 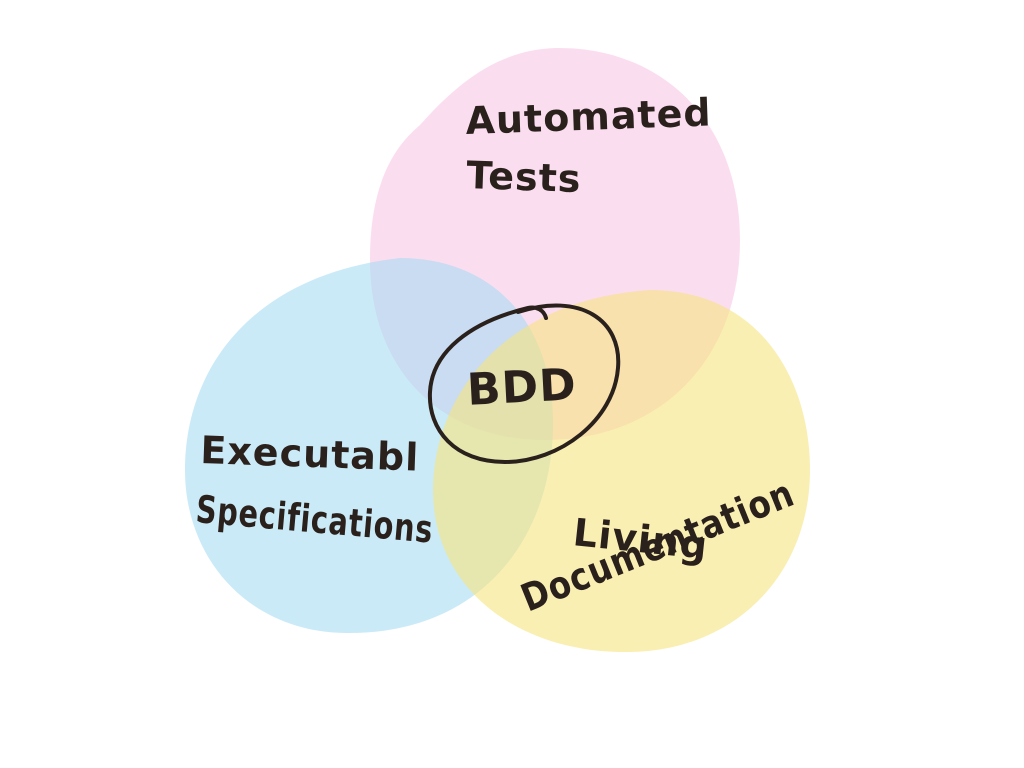 What do you see at coordinates (524, 177) in the screenshot?
I see `label-automated-tests-line2: Tests` at bounding box center [524, 177].